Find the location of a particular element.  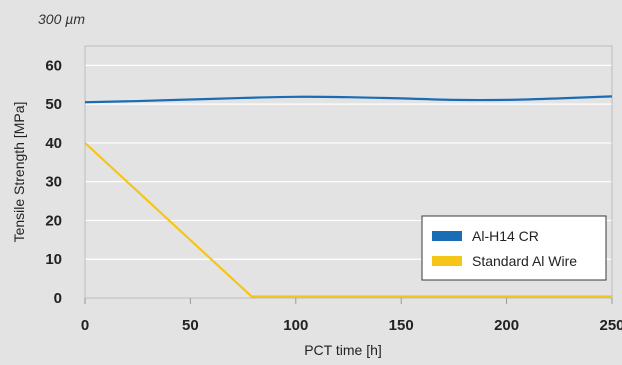

legend-label: Al-H14 CR is located at coordinates (505, 236).